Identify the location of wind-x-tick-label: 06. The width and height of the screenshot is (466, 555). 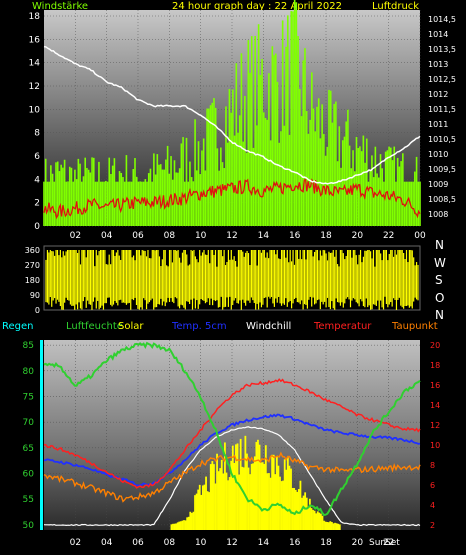
(138, 236).